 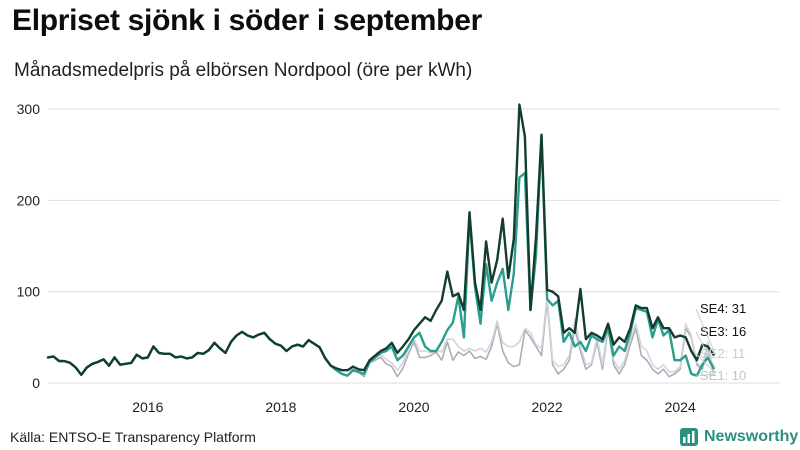 What do you see at coordinates (381, 338) in the screenshot?
I see `series-line-se1` at bounding box center [381, 338].